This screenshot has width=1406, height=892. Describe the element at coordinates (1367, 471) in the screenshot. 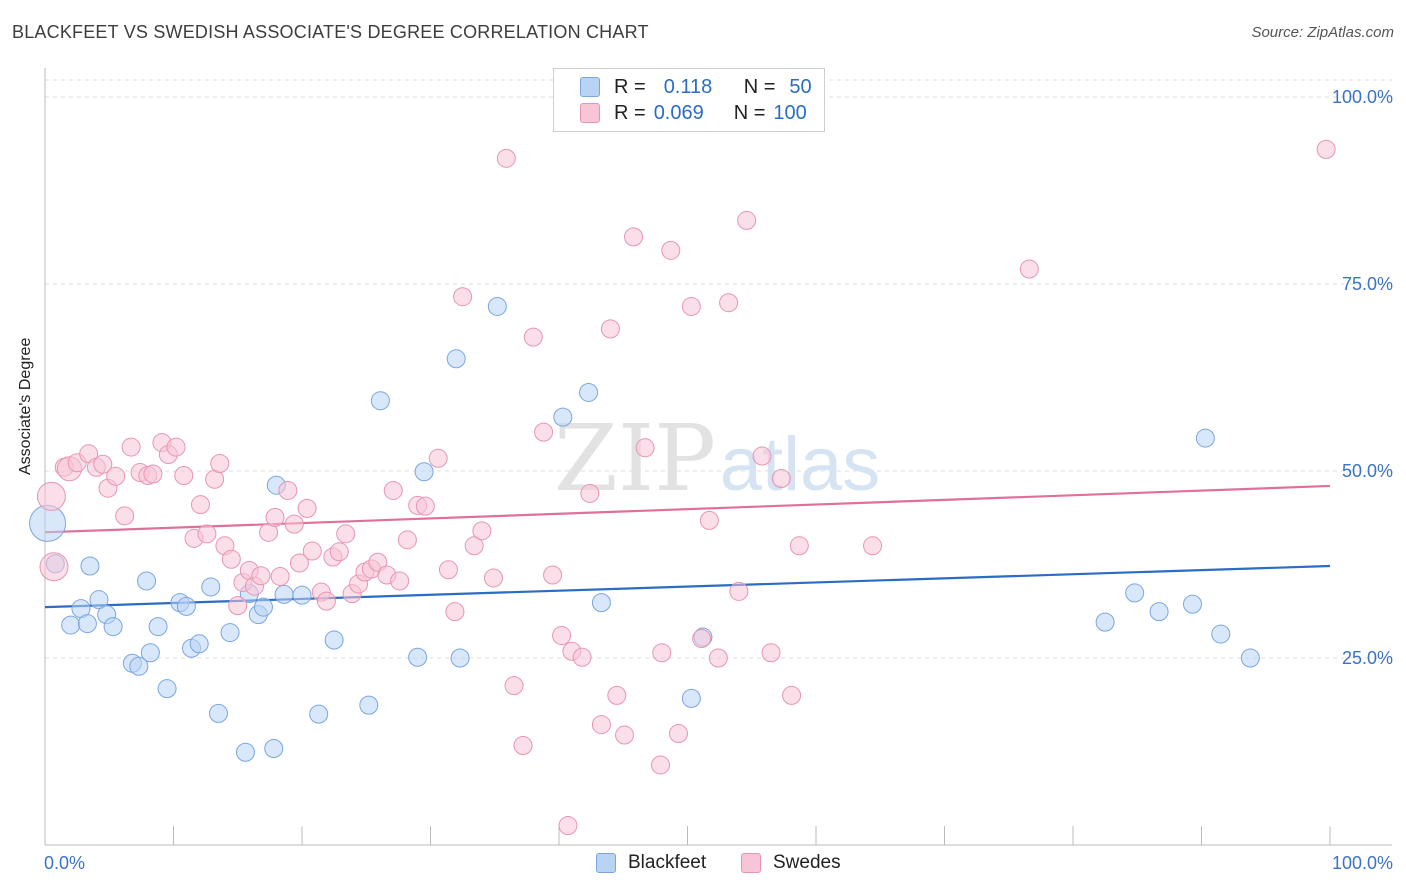

I see `y-tick-label: 50.0%` at that location.